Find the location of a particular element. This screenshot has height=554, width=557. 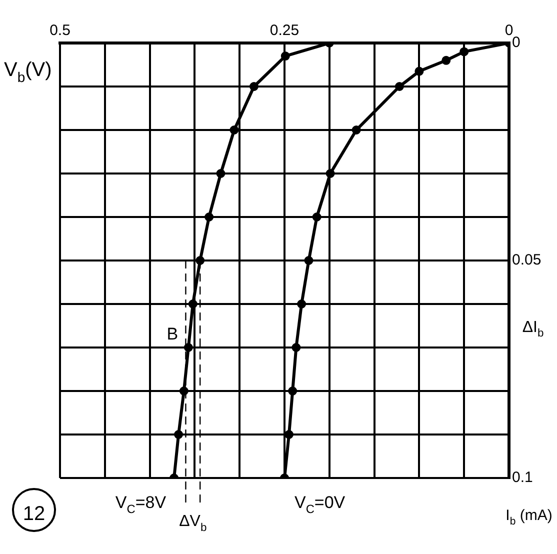

x-tick-label: 0.25 is located at coordinates (285, 31).